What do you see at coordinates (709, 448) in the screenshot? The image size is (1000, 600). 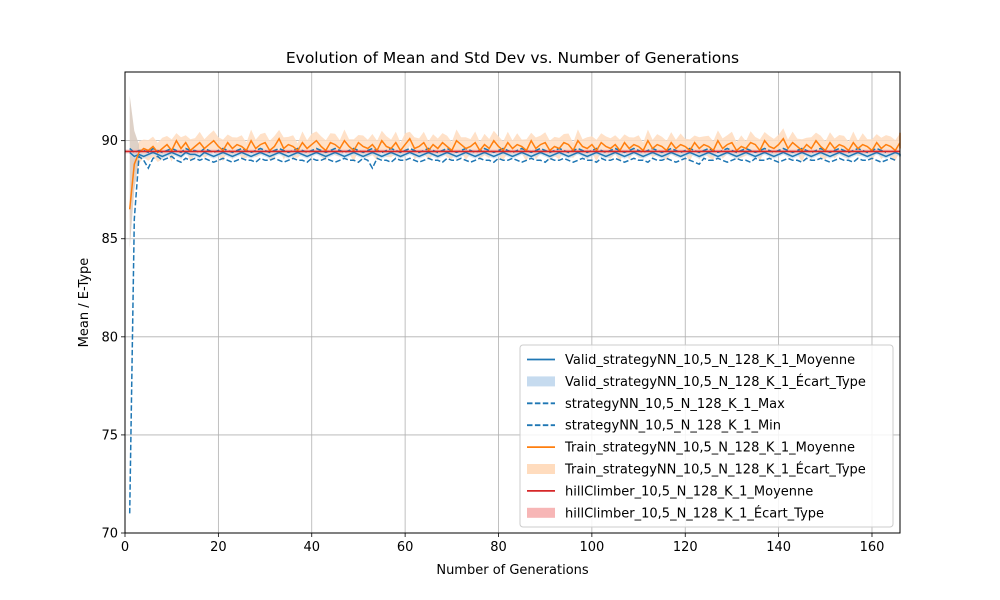 I see `legend-entry-label: Train_strategyNN_10,5_N_128_K_1_Moyenne` at bounding box center [709, 448].